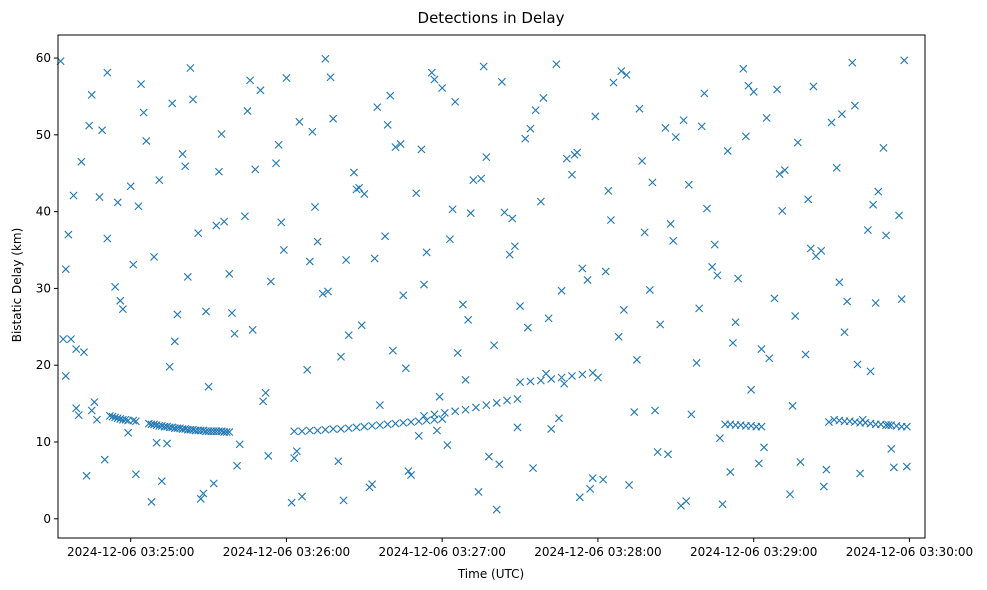 This screenshot has height=590, width=987. I want to click on chart-title: Detections in Delay, so click(491, 18).